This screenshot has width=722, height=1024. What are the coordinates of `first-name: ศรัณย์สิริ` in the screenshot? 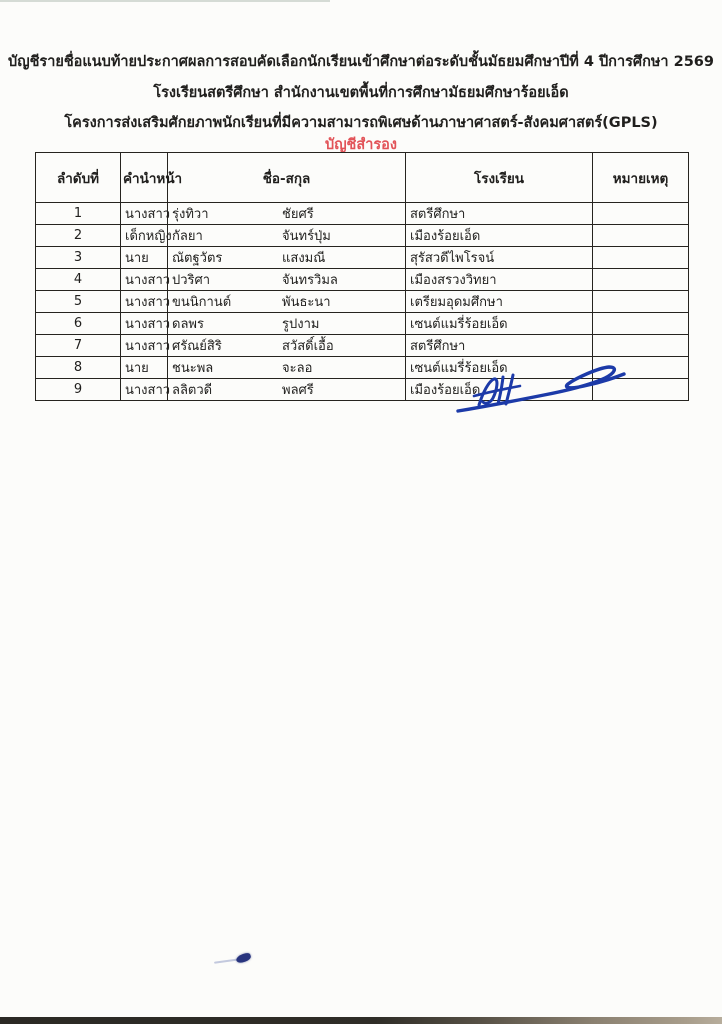 It's located at (197, 346).